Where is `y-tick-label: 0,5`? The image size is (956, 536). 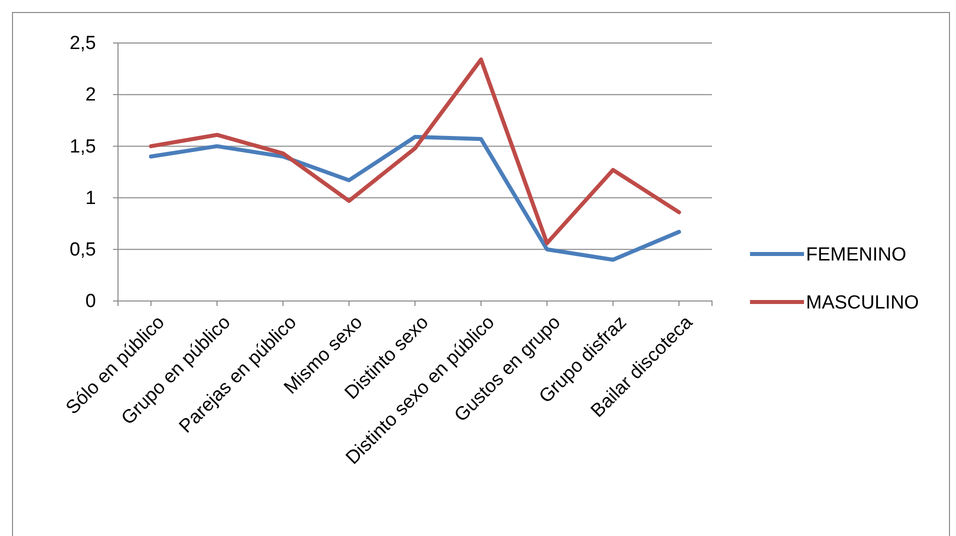 y-tick-label: 0,5 is located at coordinates (83, 249).